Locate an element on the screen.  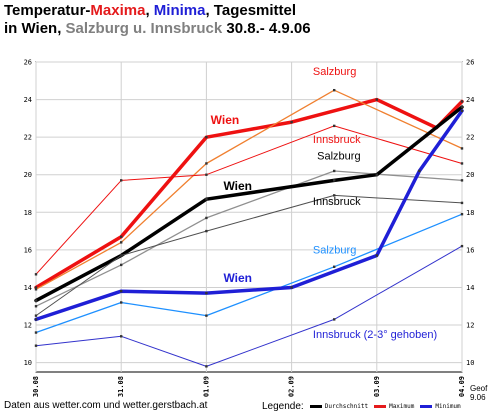
title-part: , Tagesmittel is located at coordinates (251, 10).